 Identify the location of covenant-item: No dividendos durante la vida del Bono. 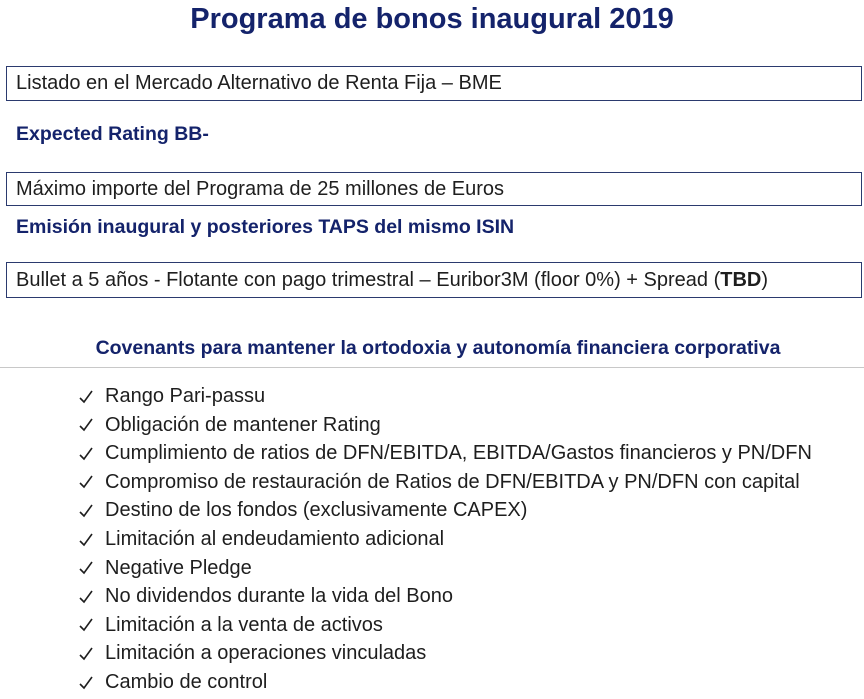
(265, 596).